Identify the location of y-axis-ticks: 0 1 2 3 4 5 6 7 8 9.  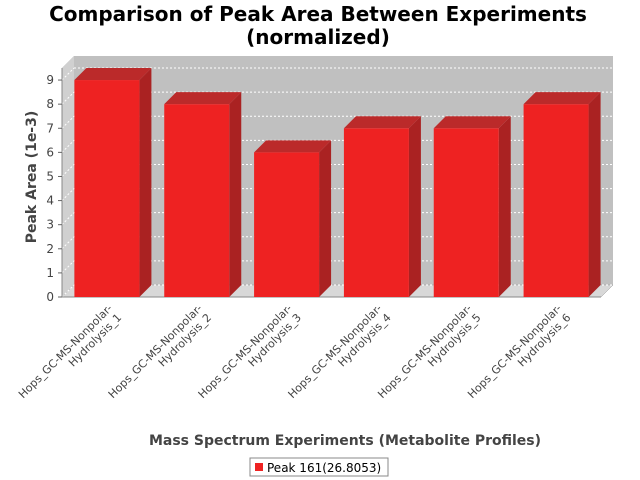
(54, 188).